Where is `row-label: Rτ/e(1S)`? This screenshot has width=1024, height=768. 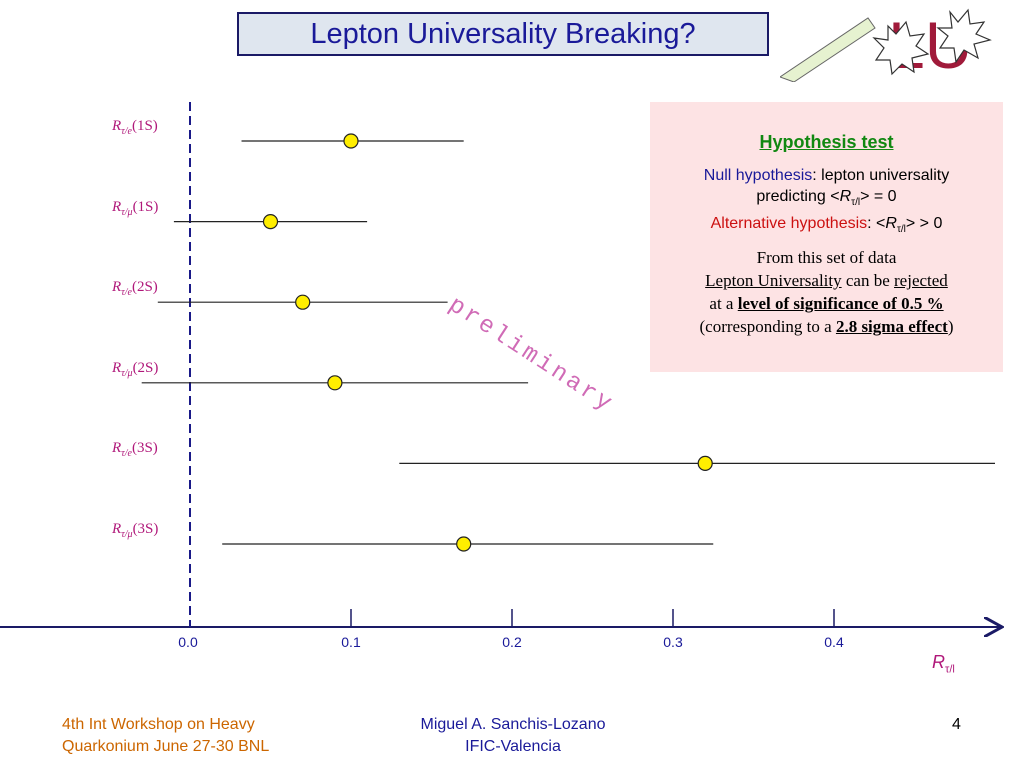 row-label: Rτ/e(1S) is located at coordinates (135, 127).